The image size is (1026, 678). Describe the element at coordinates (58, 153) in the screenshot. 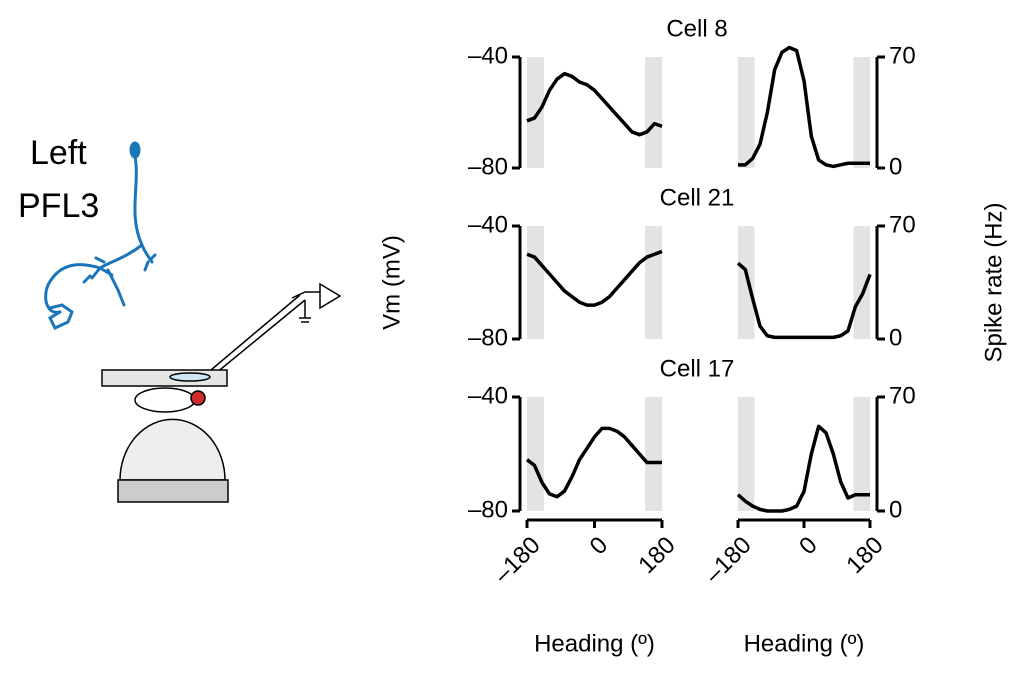

I see `neuron-label: Left` at that location.